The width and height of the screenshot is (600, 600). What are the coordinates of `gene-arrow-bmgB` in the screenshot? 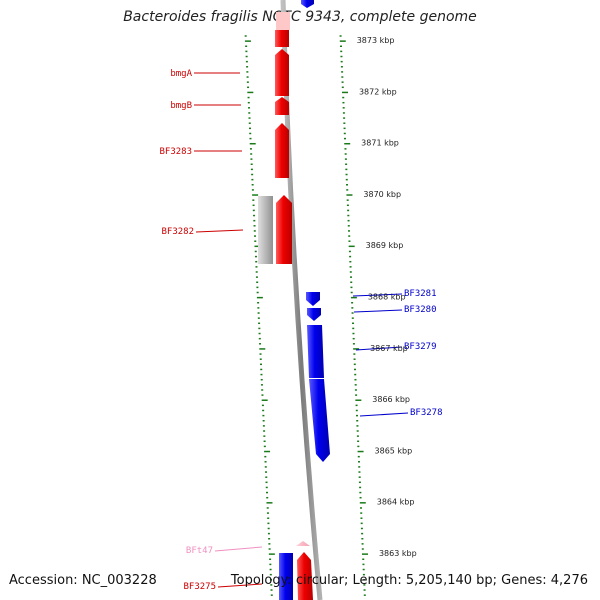 It's located at (282, 106).